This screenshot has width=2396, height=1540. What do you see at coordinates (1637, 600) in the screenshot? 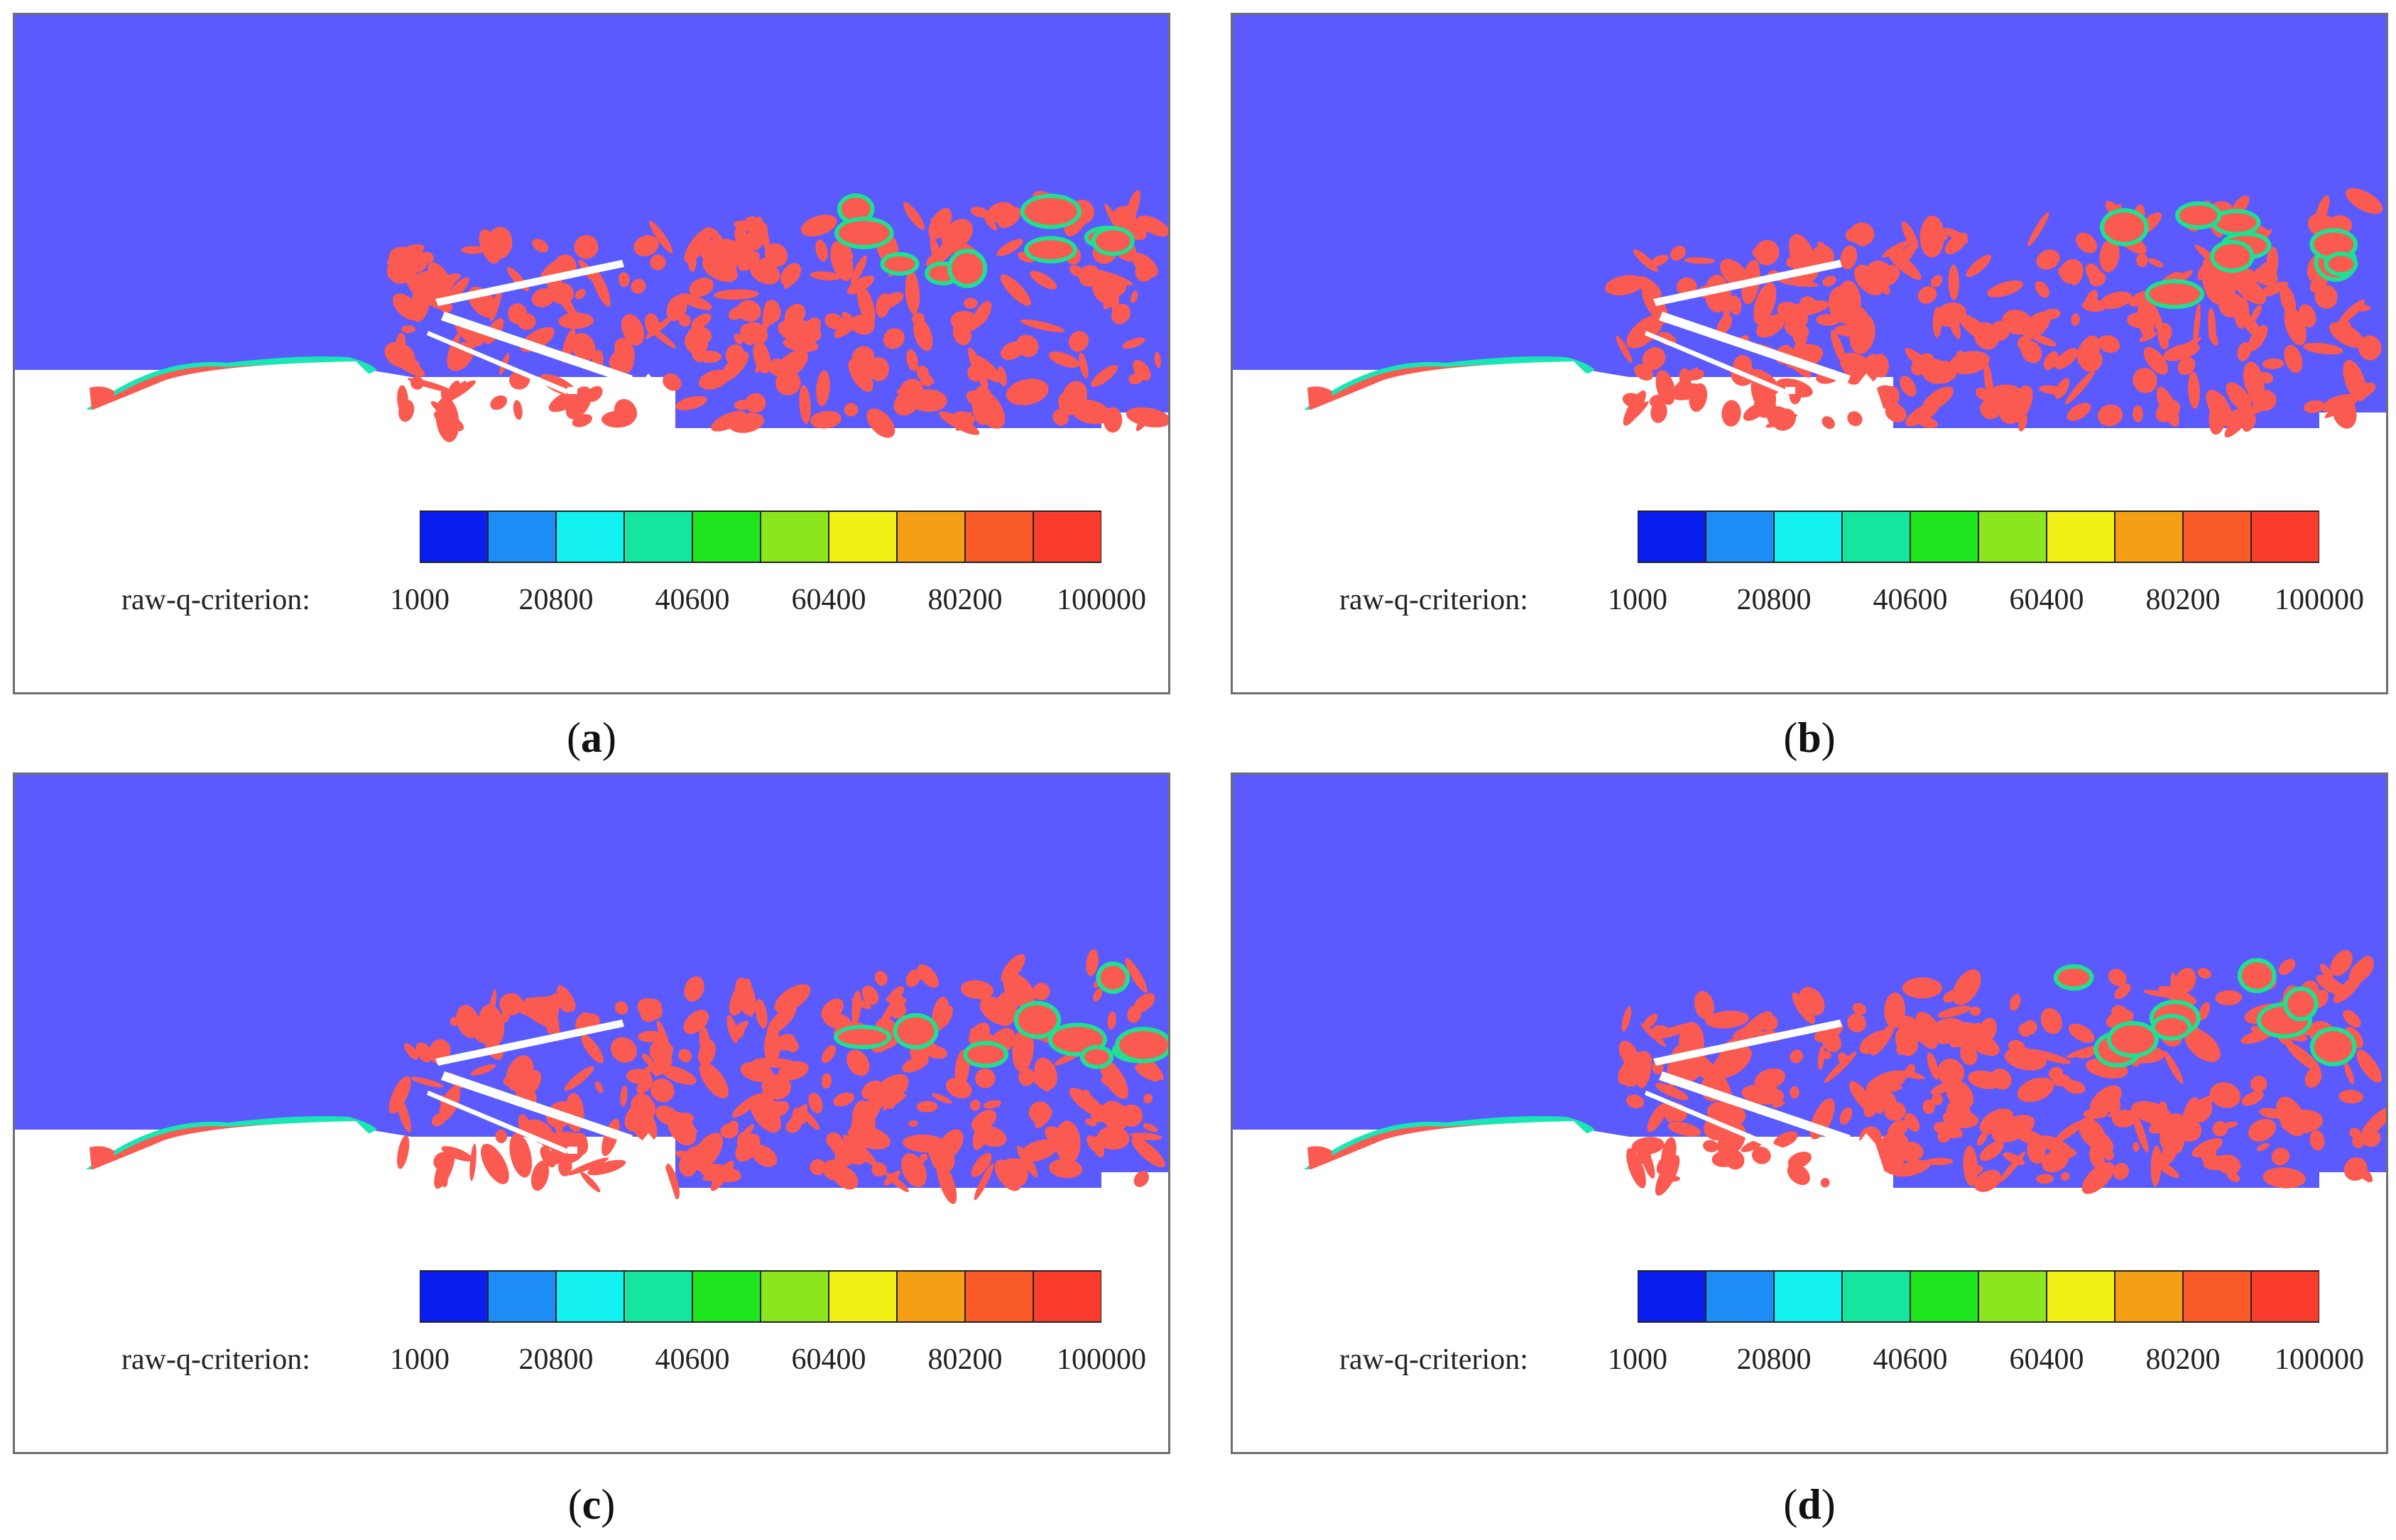
I see `colorbar-tick-label: 1000` at bounding box center [1637, 600].